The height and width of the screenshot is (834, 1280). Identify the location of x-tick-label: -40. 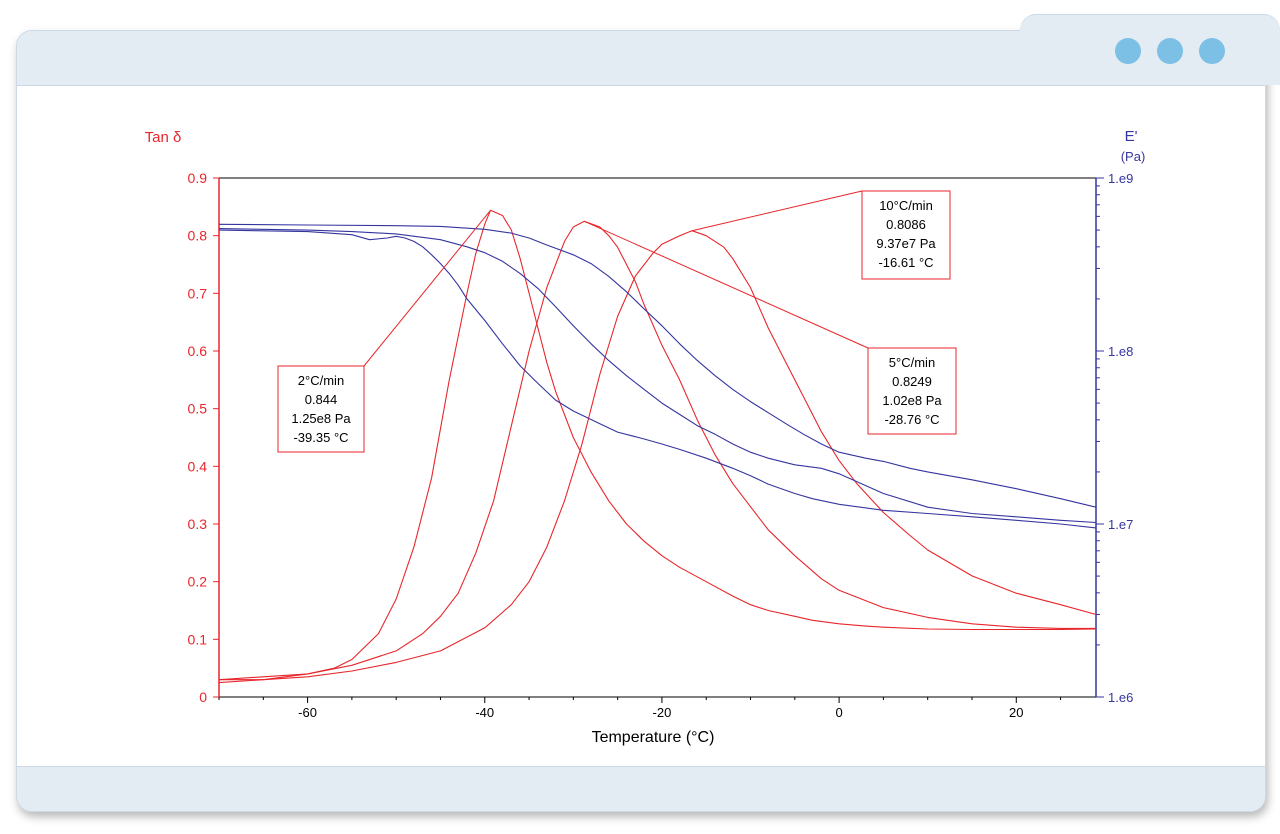
(484, 712).